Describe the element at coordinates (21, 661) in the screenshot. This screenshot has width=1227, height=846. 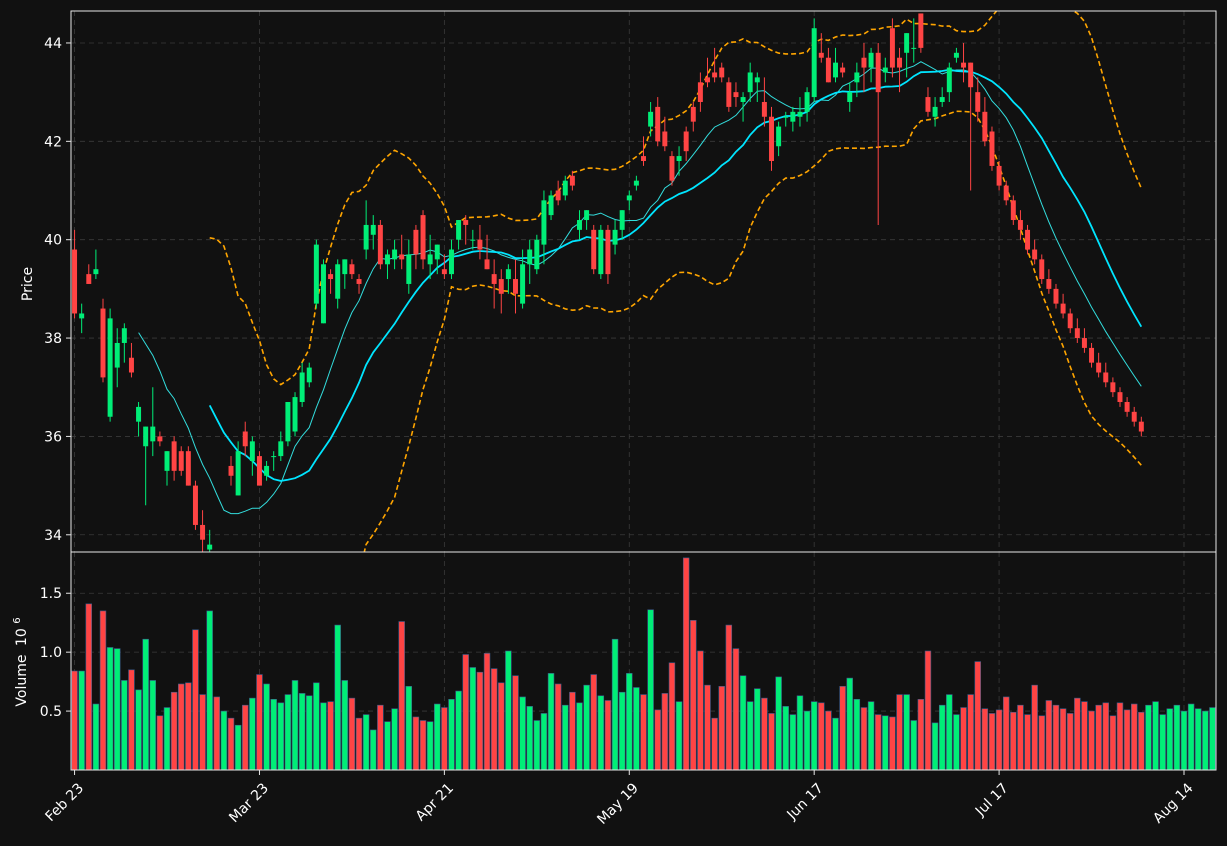
I see `volume-axis-label: Volume 10 6` at that location.